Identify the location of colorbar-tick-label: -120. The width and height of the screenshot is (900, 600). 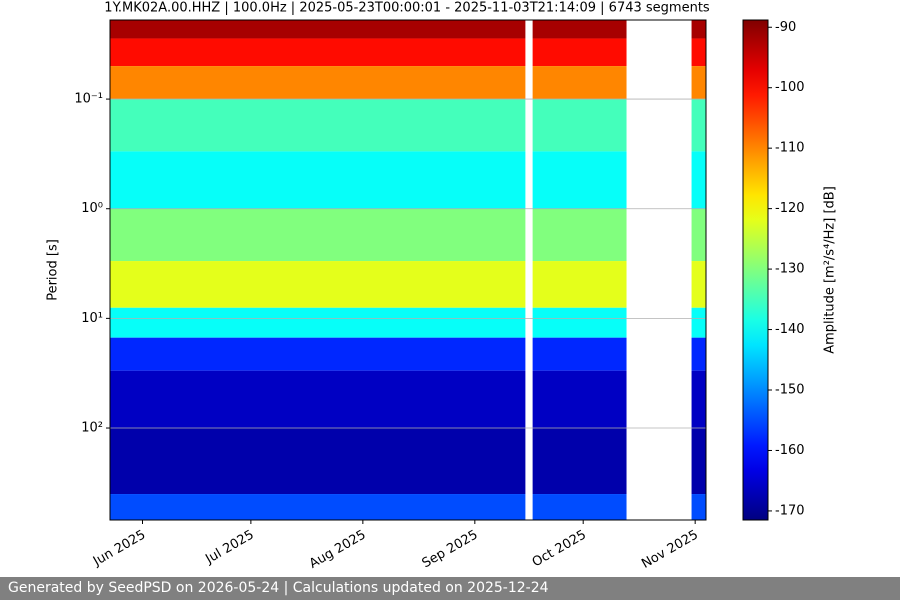
(790, 208).